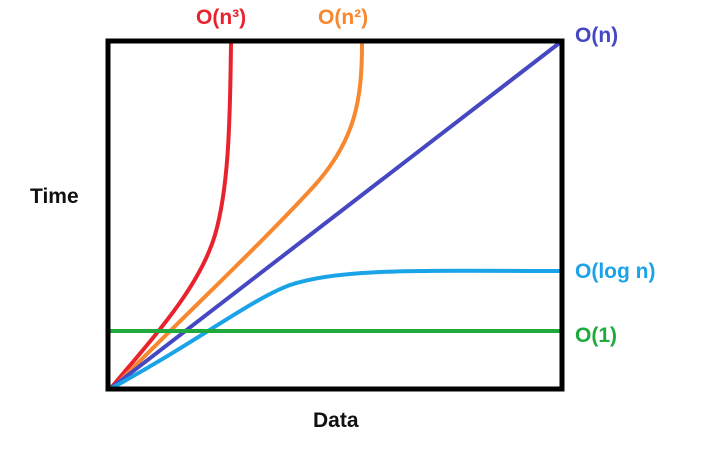  I want to click on series-label-quadratic: O(n²), so click(343, 17).